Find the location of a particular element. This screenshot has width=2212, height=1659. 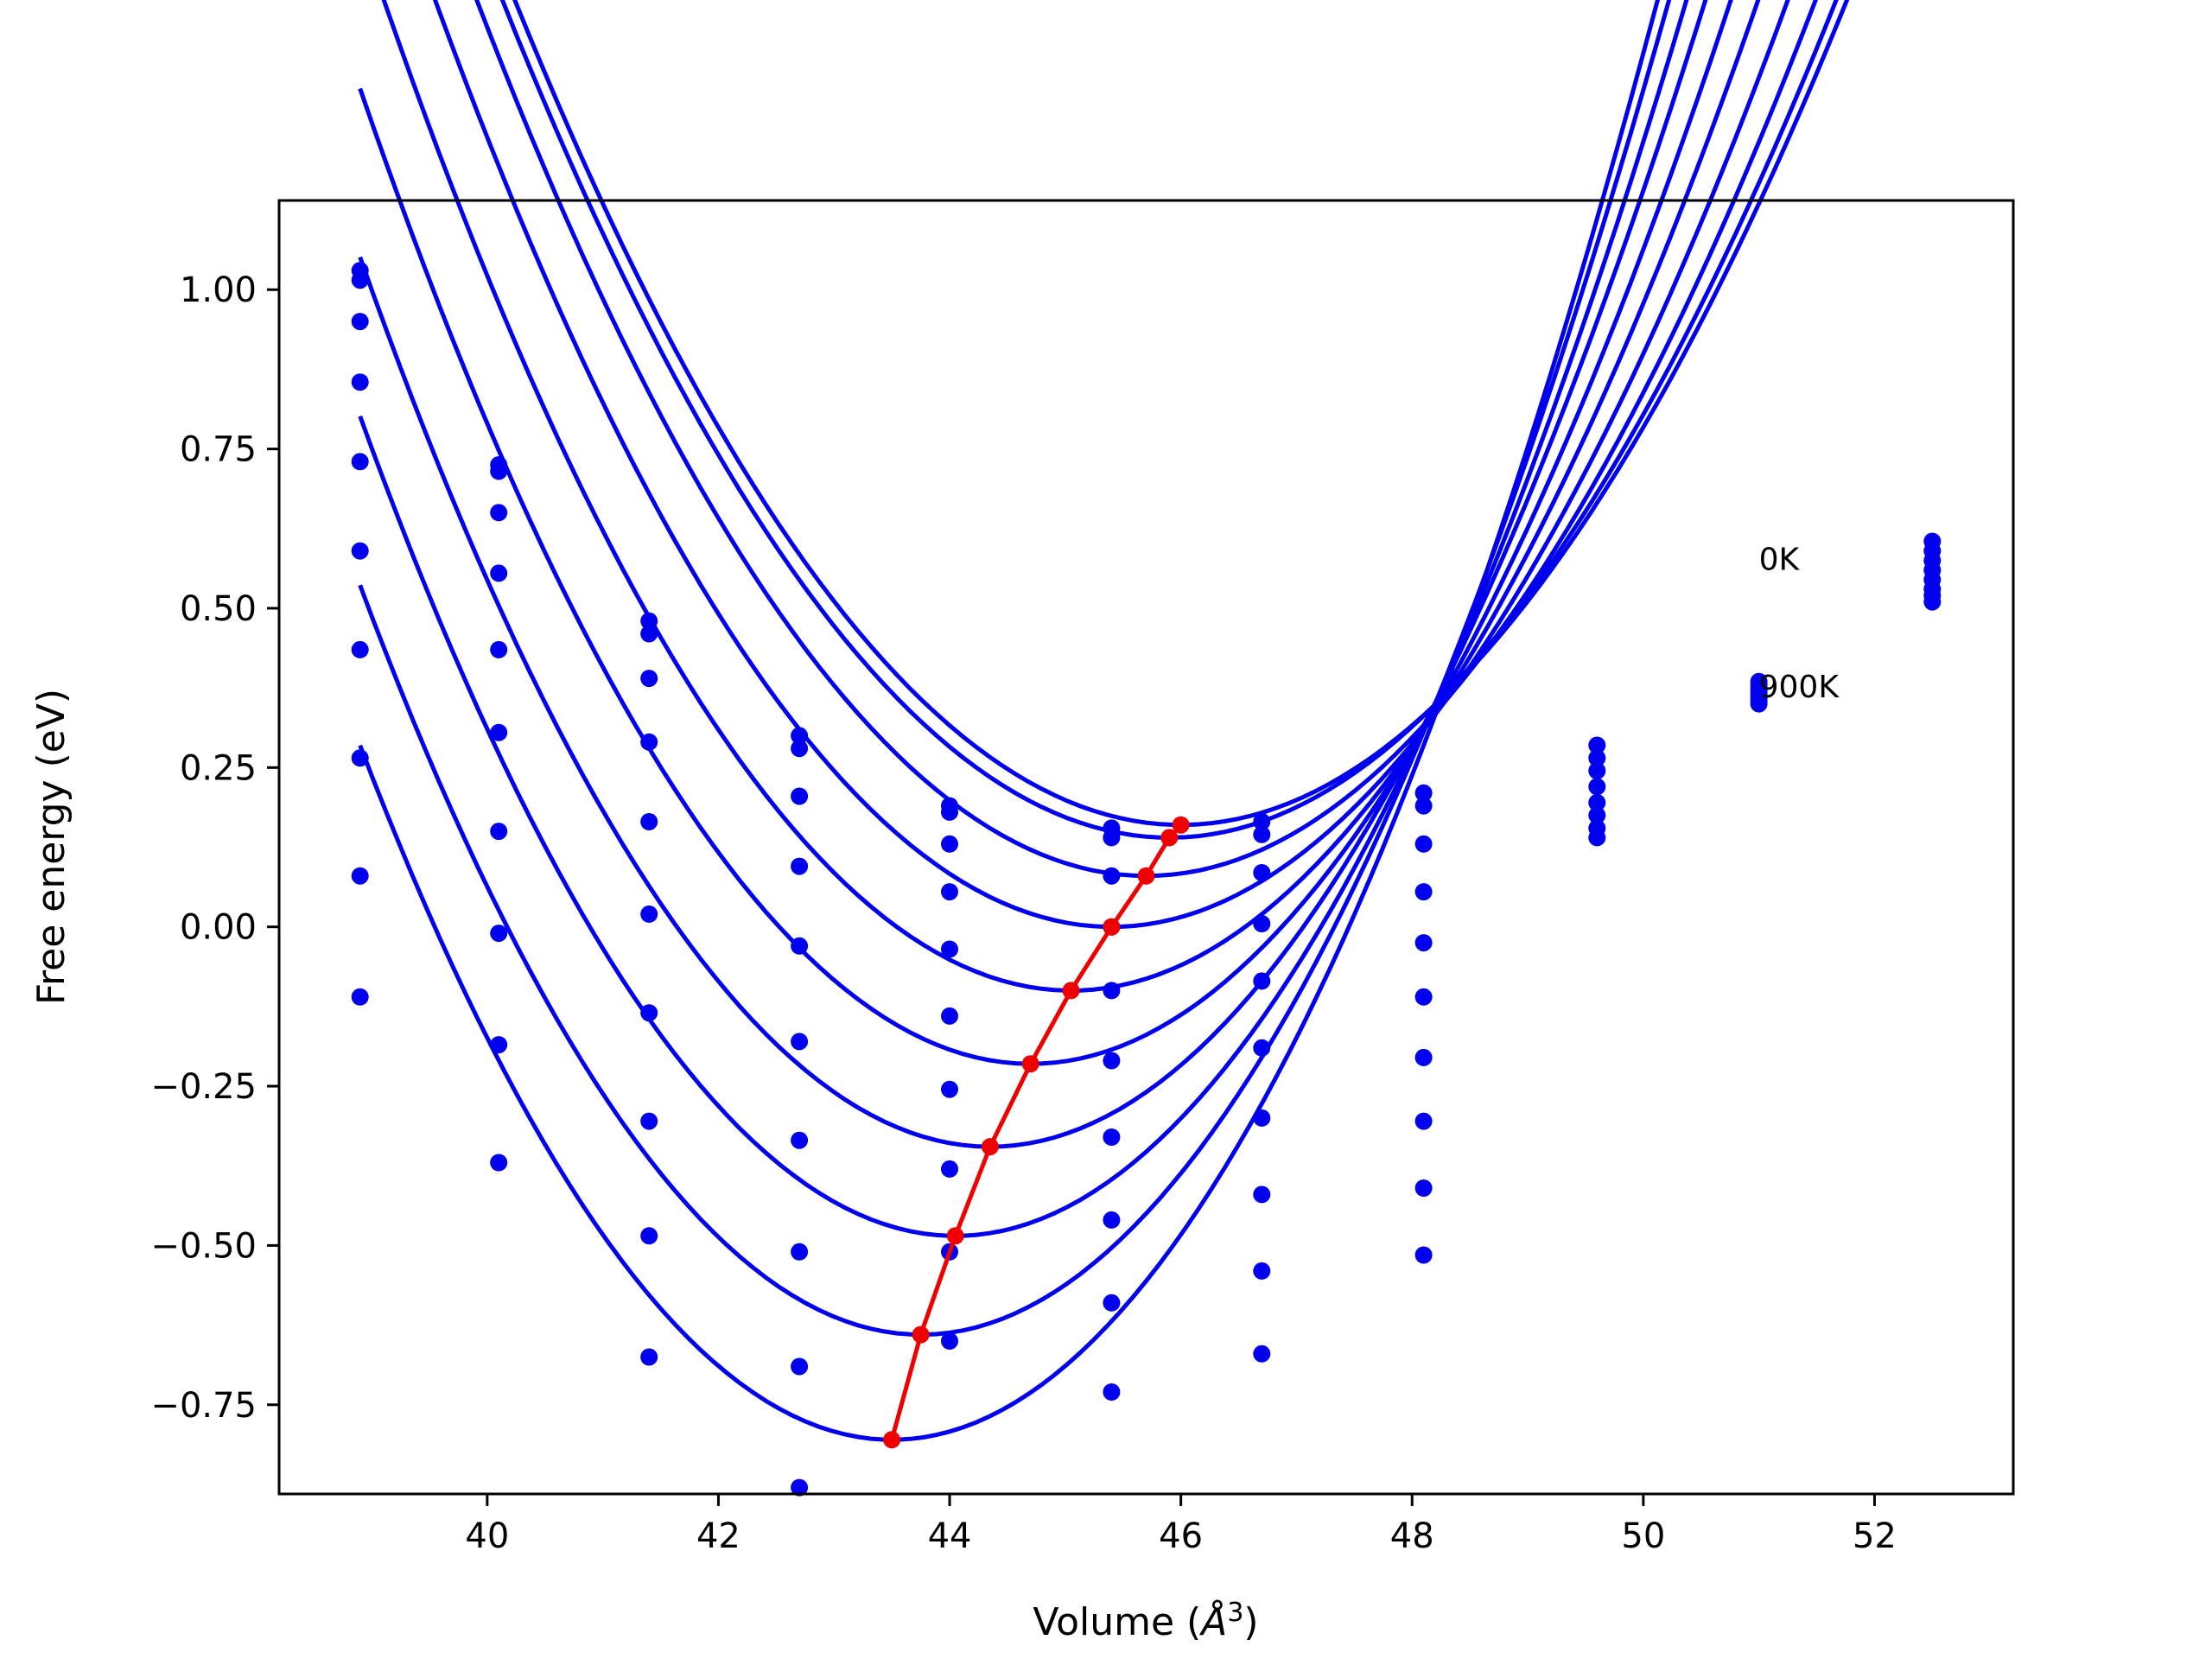

y-axis-label: Free energy (eV) is located at coordinates (51, 847).